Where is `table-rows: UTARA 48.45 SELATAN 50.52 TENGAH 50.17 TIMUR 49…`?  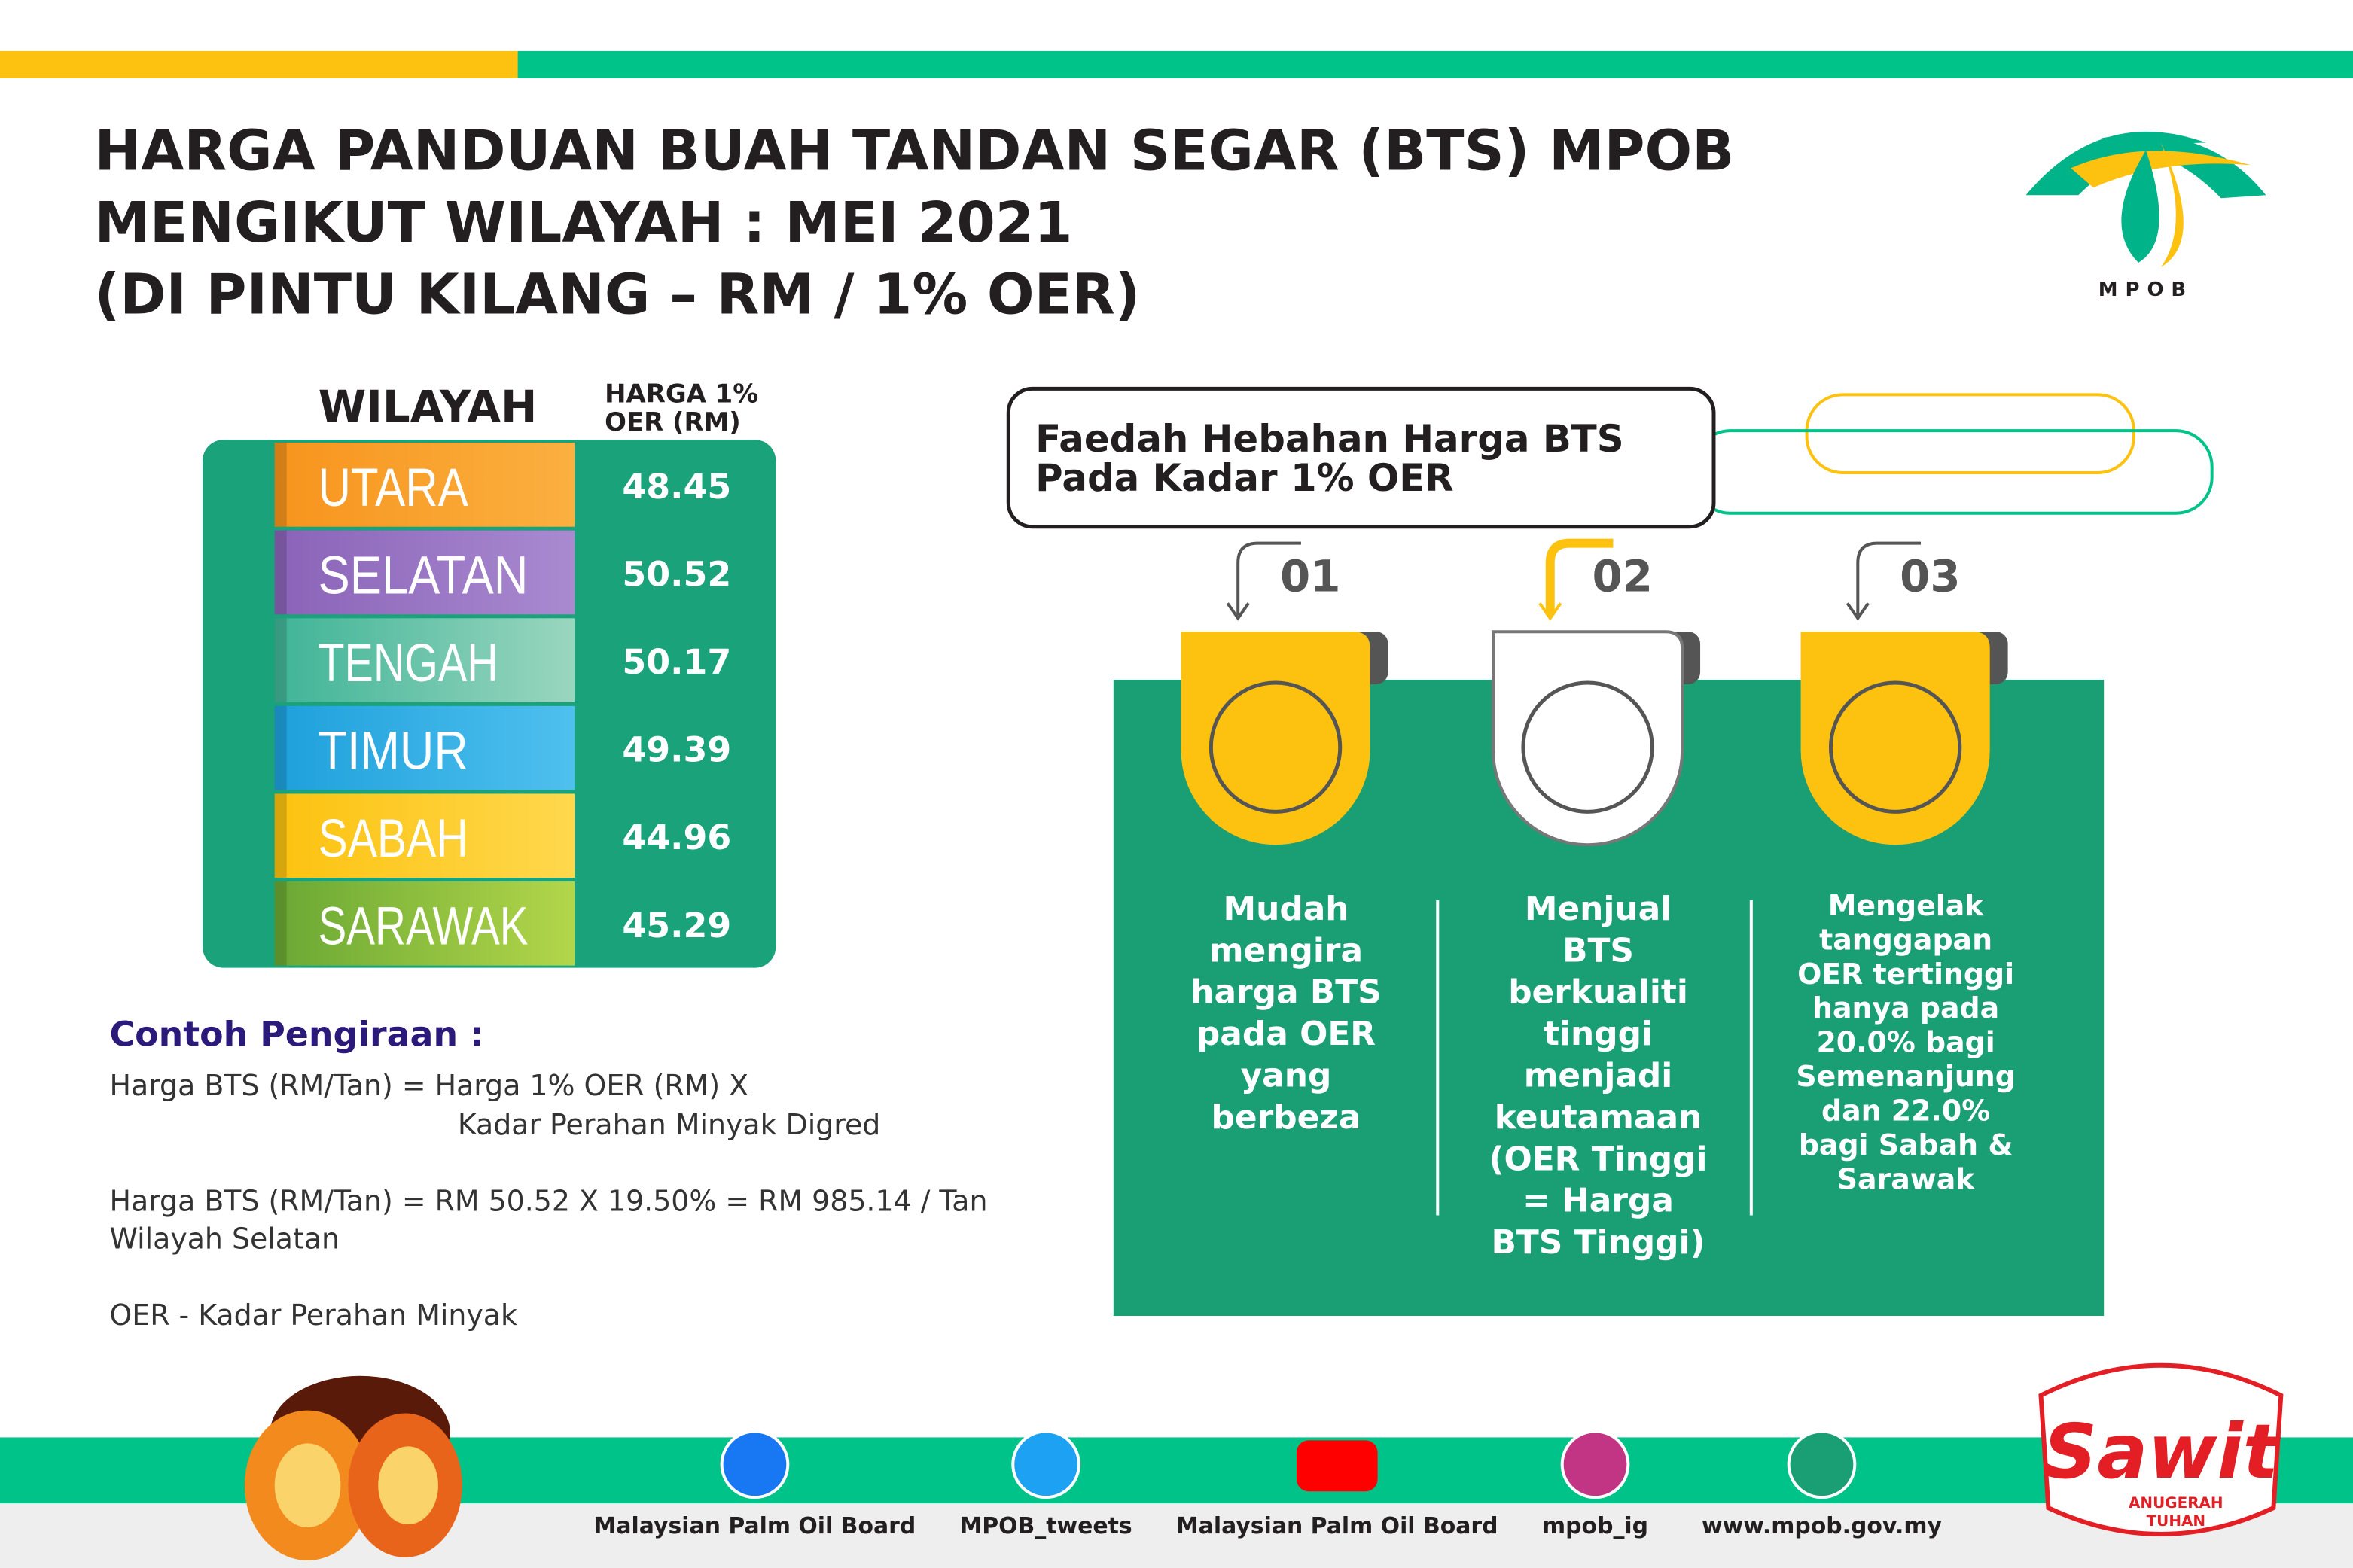
table-rows: UTARA 48.45 SELATAN 50.52 TENGAH 50.17 TIMUR 49… is located at coordinates (502, 704).